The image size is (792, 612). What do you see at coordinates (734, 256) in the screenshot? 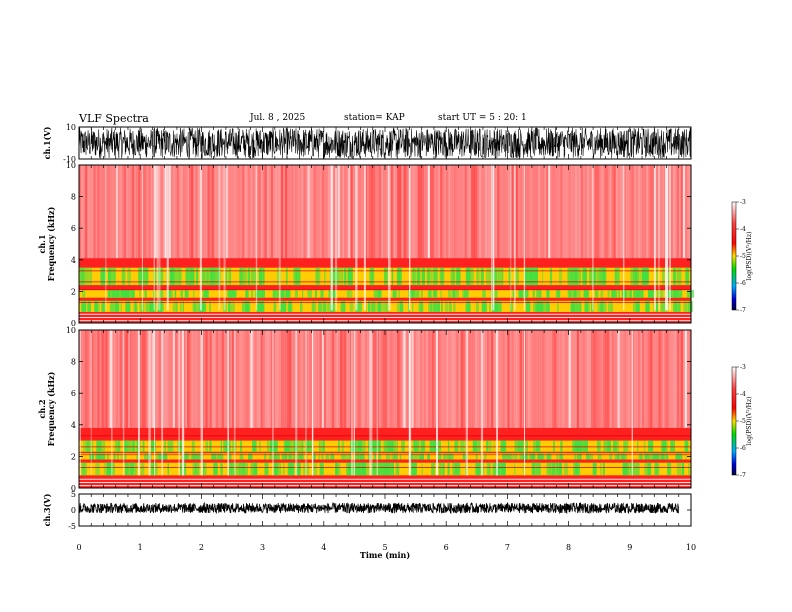
I see `colorbar` at bounding box center [734, 256].